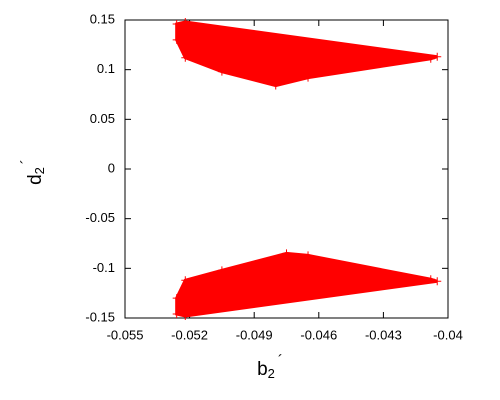  Describe the element at coordinates (106, 68) in the screenshot. I see `y-tick-label: 0.1` at that location.